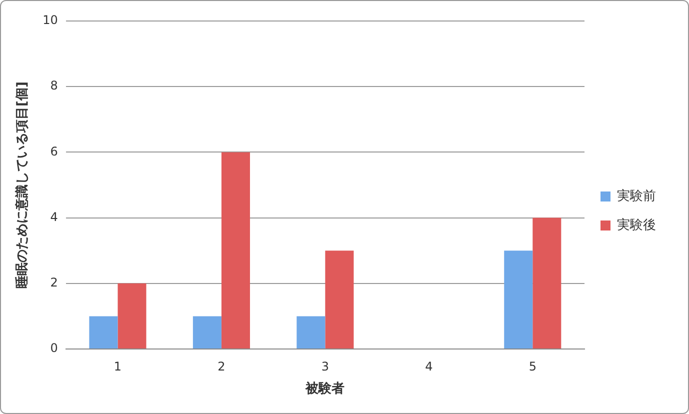  I want to click on y-axis-title: 睡眠のために意識している項目[個], so click(22, 185).